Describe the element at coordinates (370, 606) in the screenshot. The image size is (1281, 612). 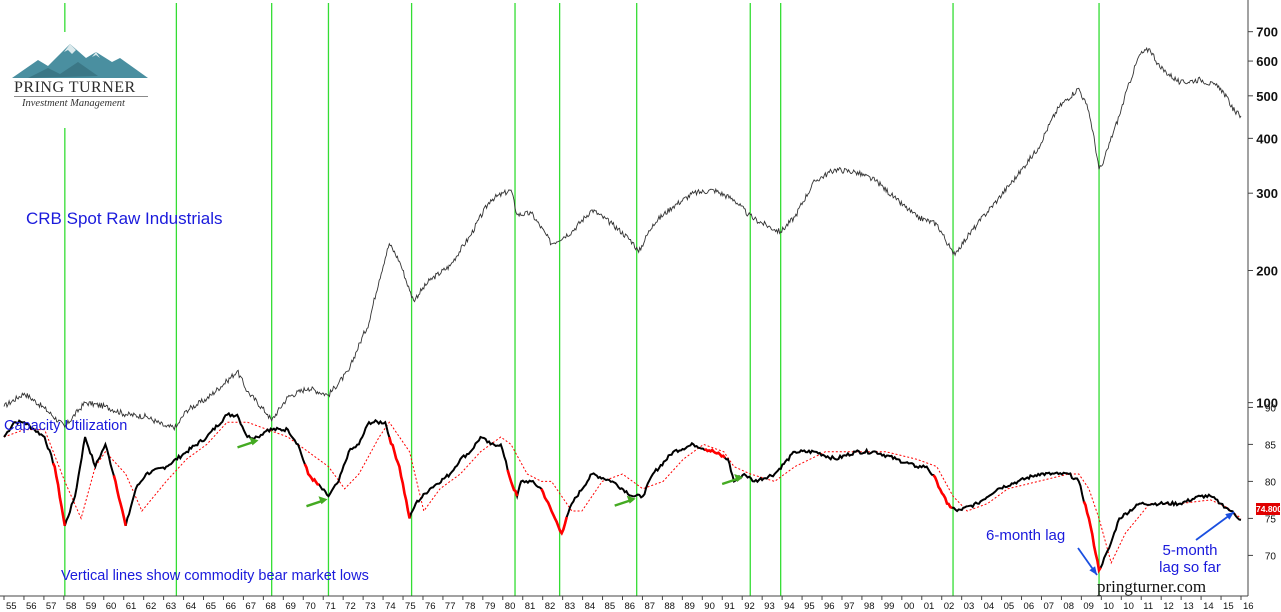
I see `x-tick-label: 73` at that location.